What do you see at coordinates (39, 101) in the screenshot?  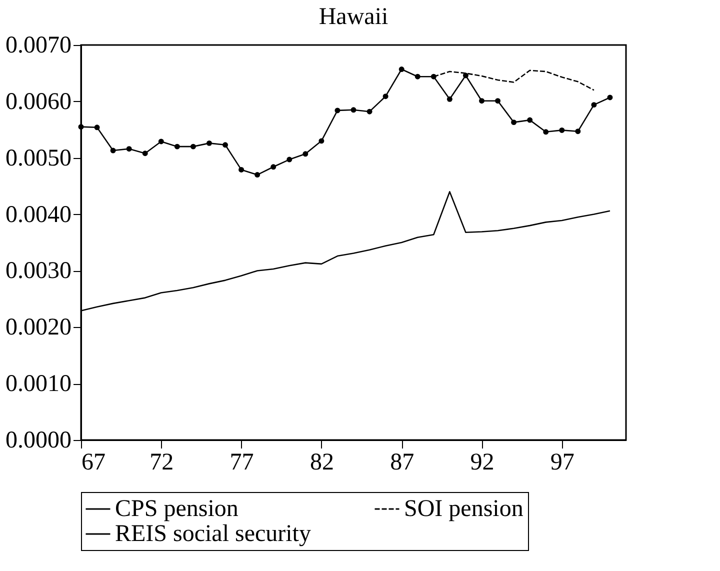 I see `y-tick-label: 0.0060` at bounding box center [39, 101].